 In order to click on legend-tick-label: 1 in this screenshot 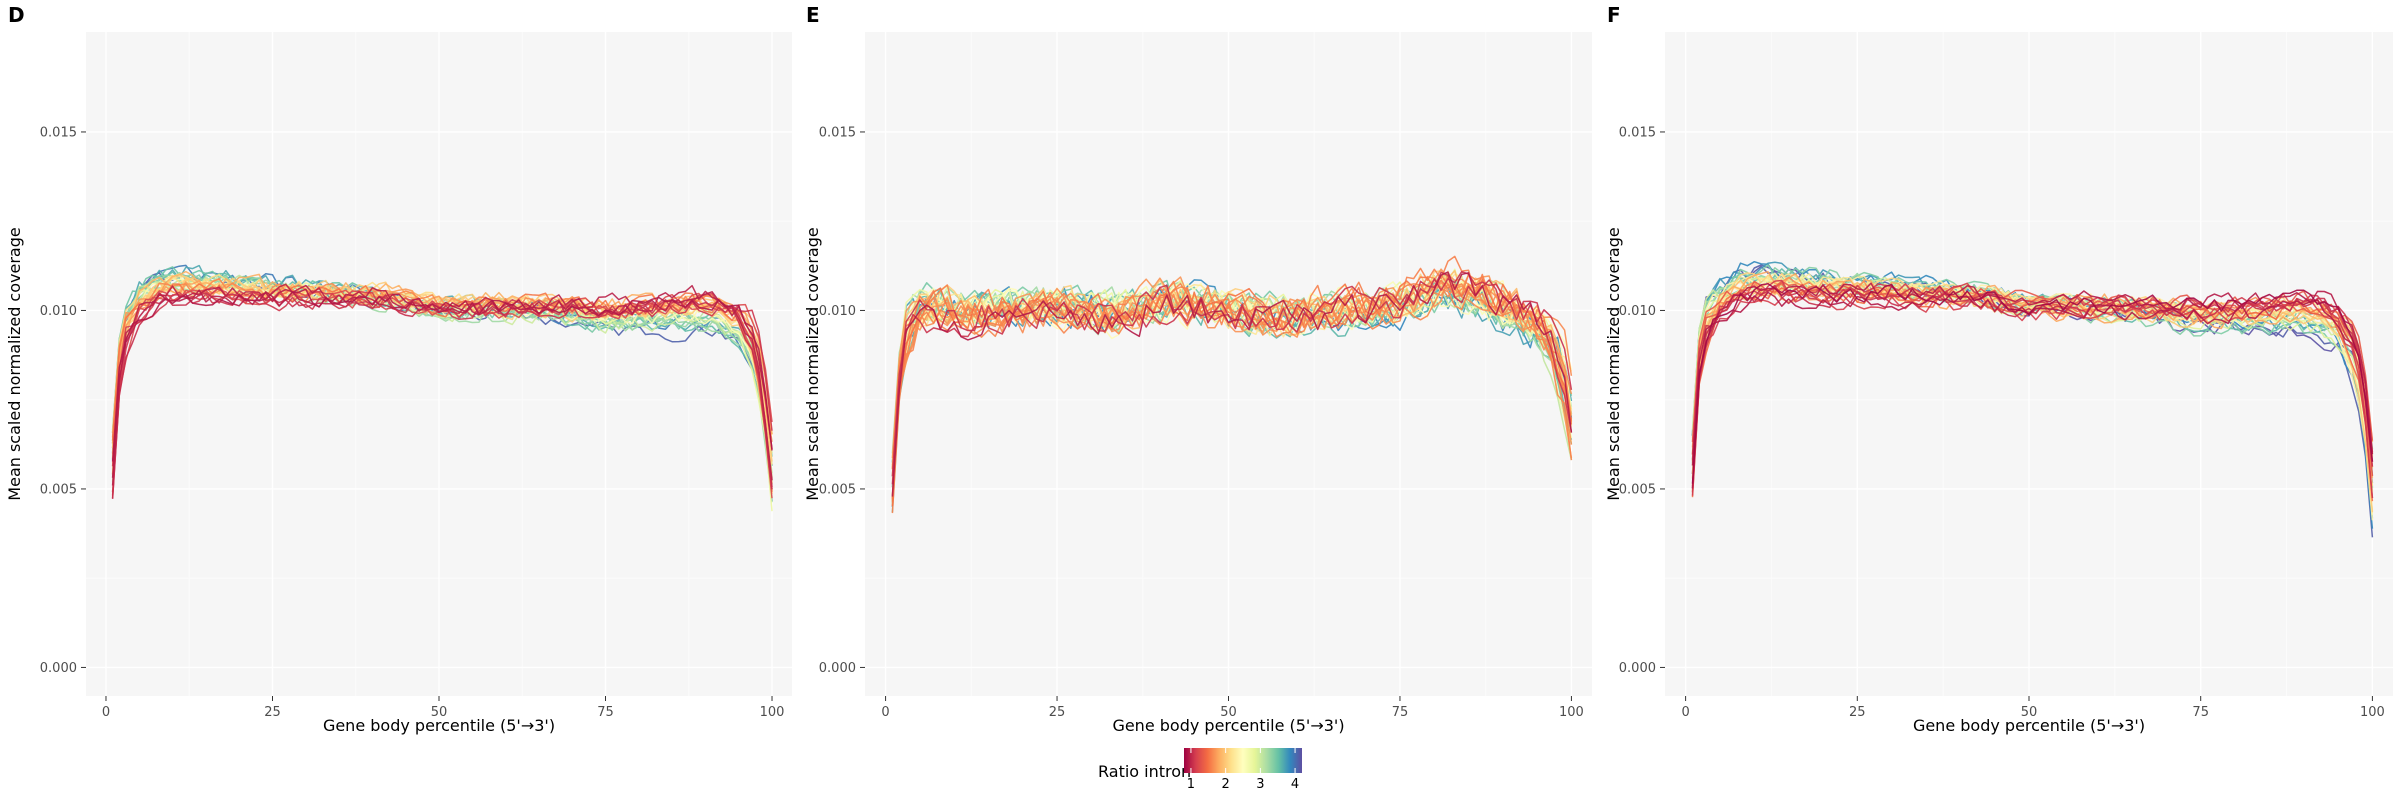, I will do `click(1191, 784)`.